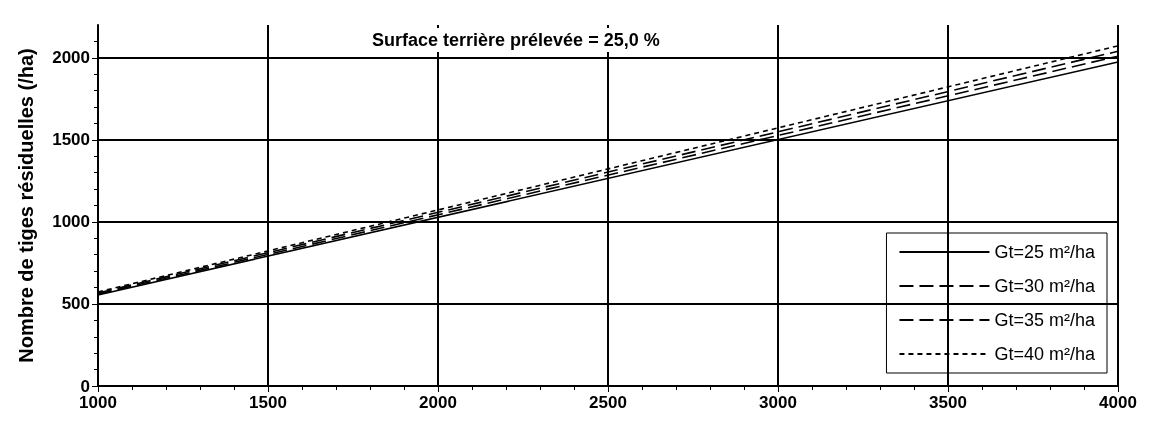 Image resolution: width=1149 pixels, height=429 pixels. What do you see at coordinates (71, 58) in the screenshot?
I see `y-tick-label: 2000` at bounding box center [71, 58].